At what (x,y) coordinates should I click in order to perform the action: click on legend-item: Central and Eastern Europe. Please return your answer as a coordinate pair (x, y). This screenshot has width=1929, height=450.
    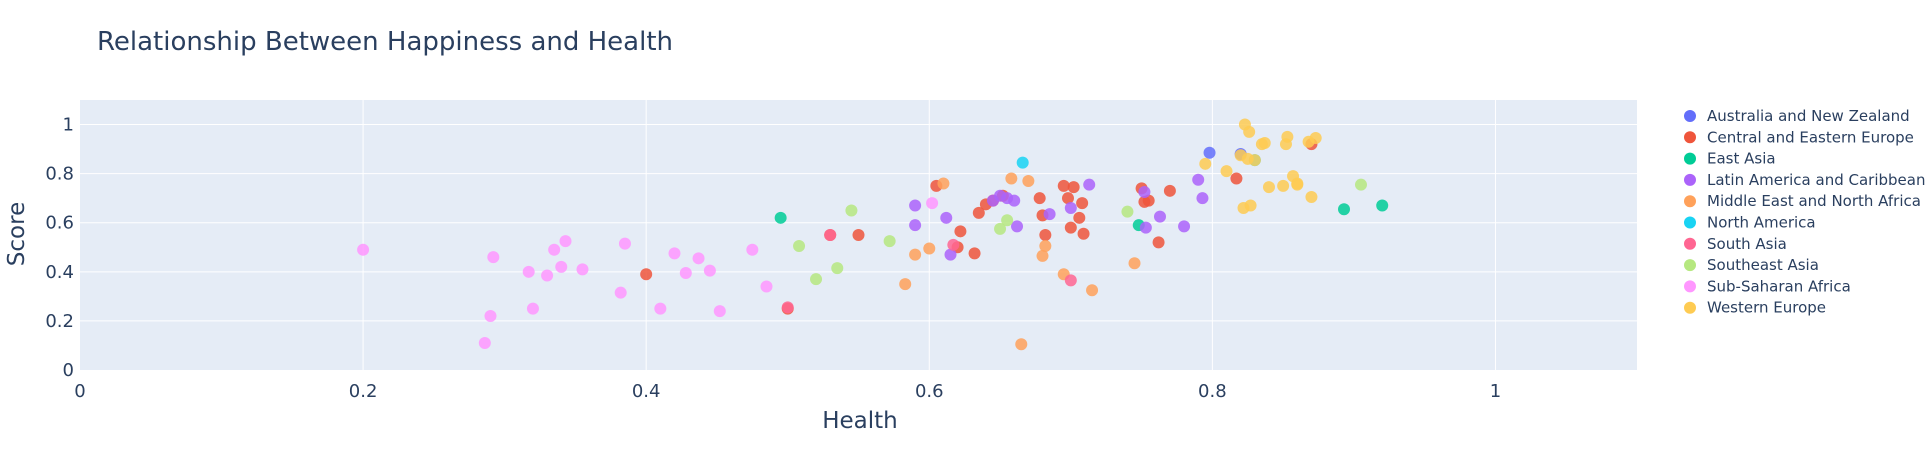
    Looking at the image, I should click on (1799, 137).